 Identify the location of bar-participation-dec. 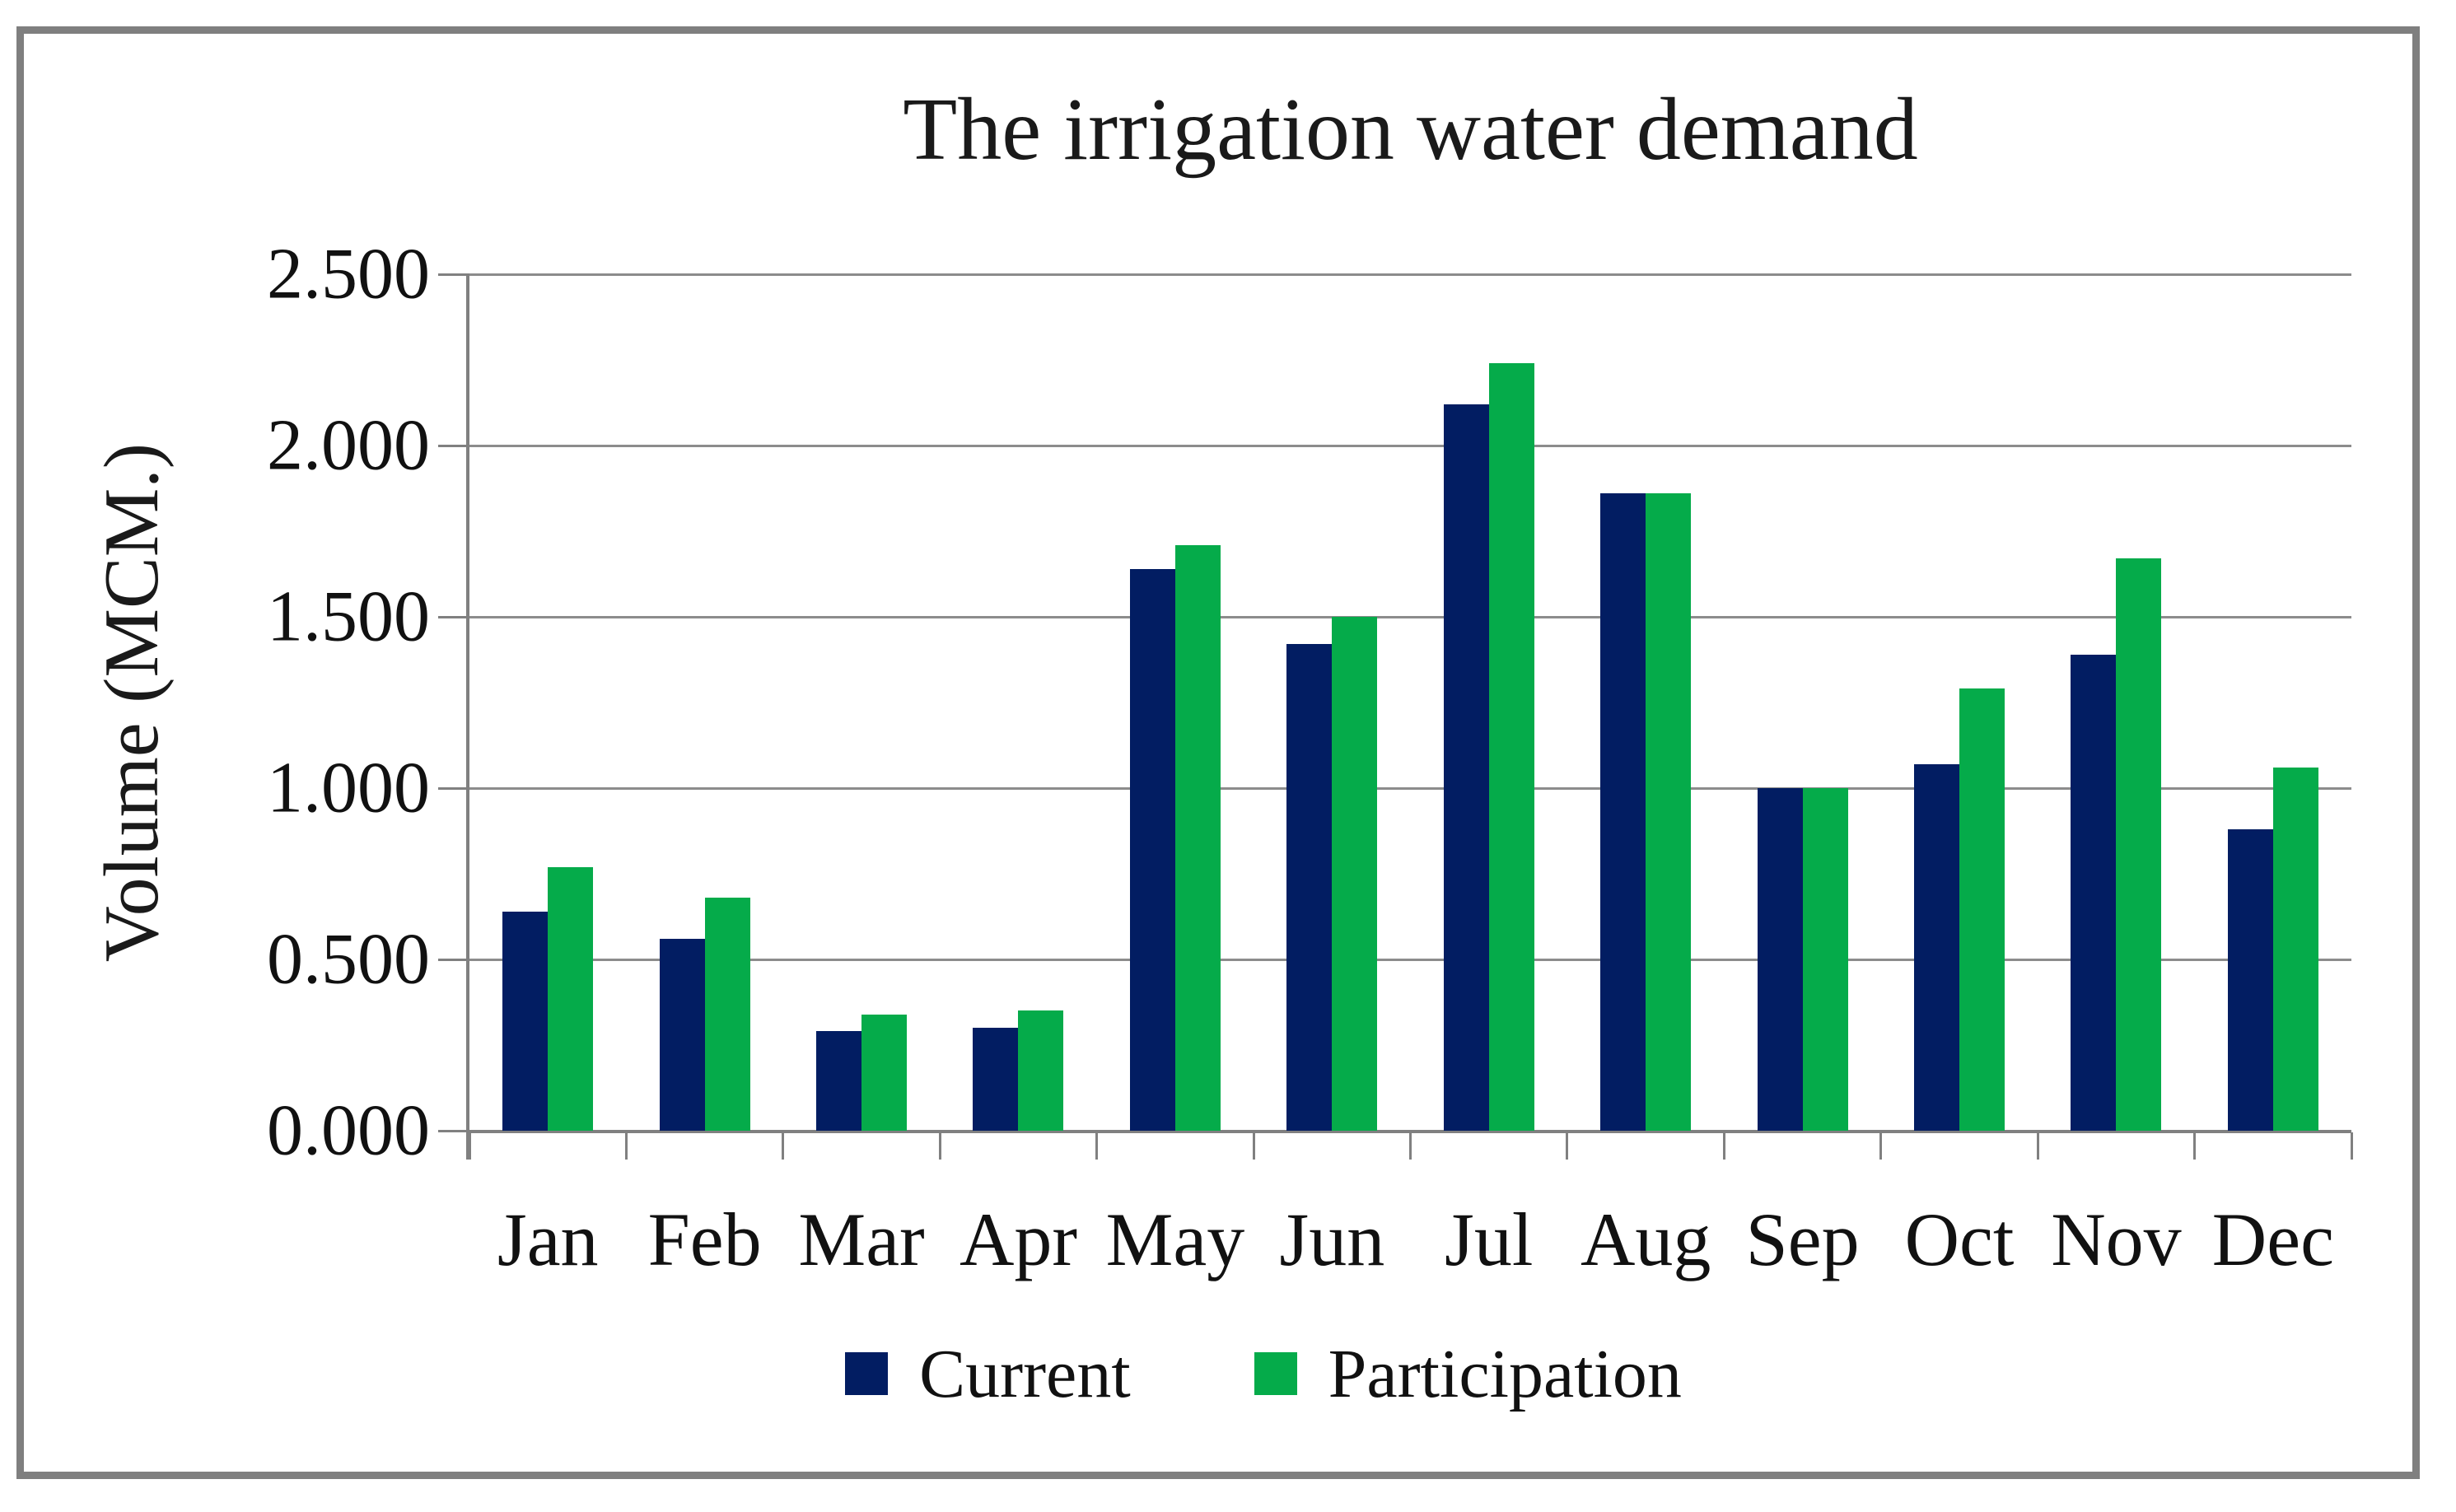
(2295, 949).